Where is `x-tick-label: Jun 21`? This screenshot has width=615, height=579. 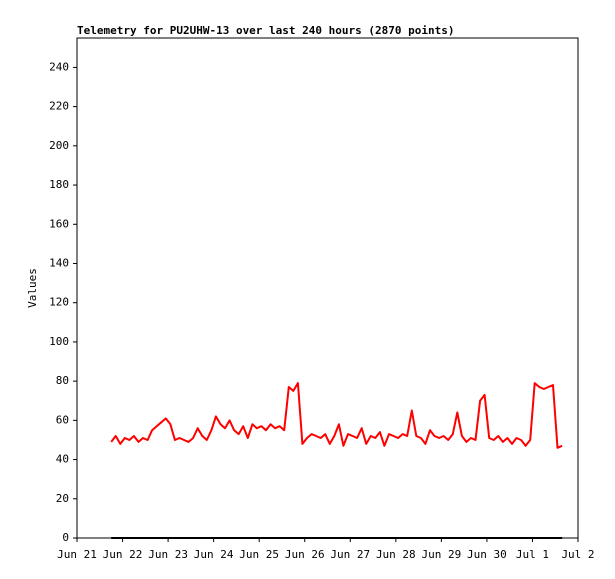
x-tick-label: Jun 21 is located at coordinates (77, 554).